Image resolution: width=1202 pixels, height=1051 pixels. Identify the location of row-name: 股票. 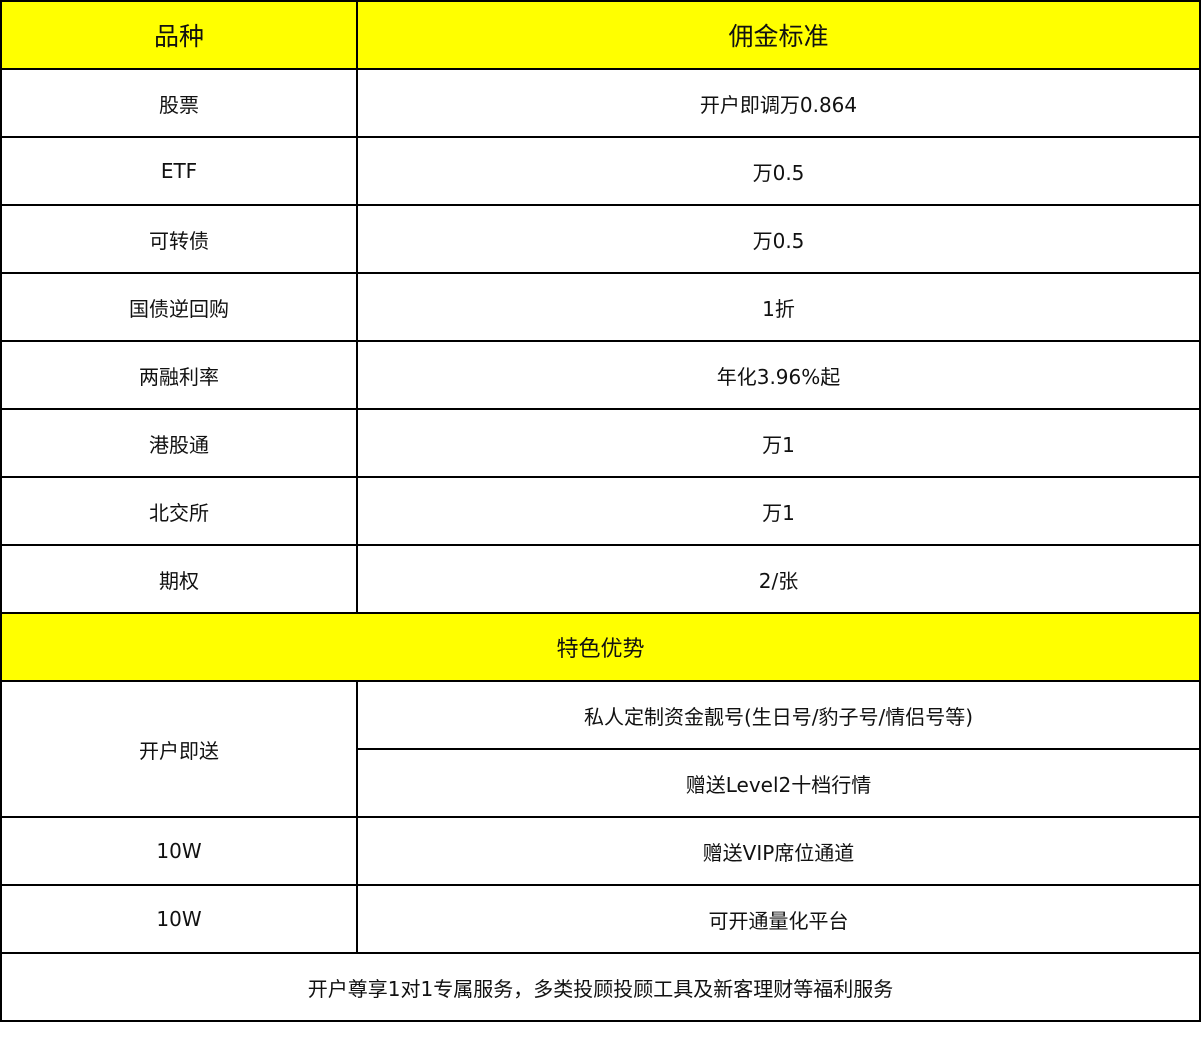
(179, 103).